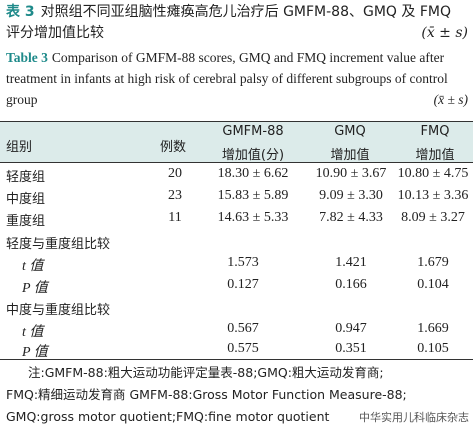  Describe the element at coordinates (433, 328) in the screenshot. I see `t-value-fmq: 1.669` at that location.